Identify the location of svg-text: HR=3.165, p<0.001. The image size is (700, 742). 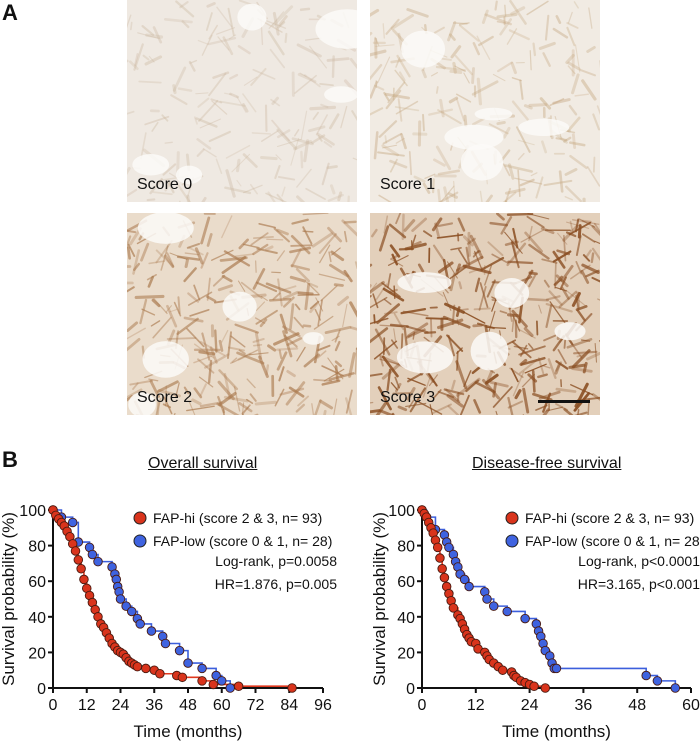
(639, 584).